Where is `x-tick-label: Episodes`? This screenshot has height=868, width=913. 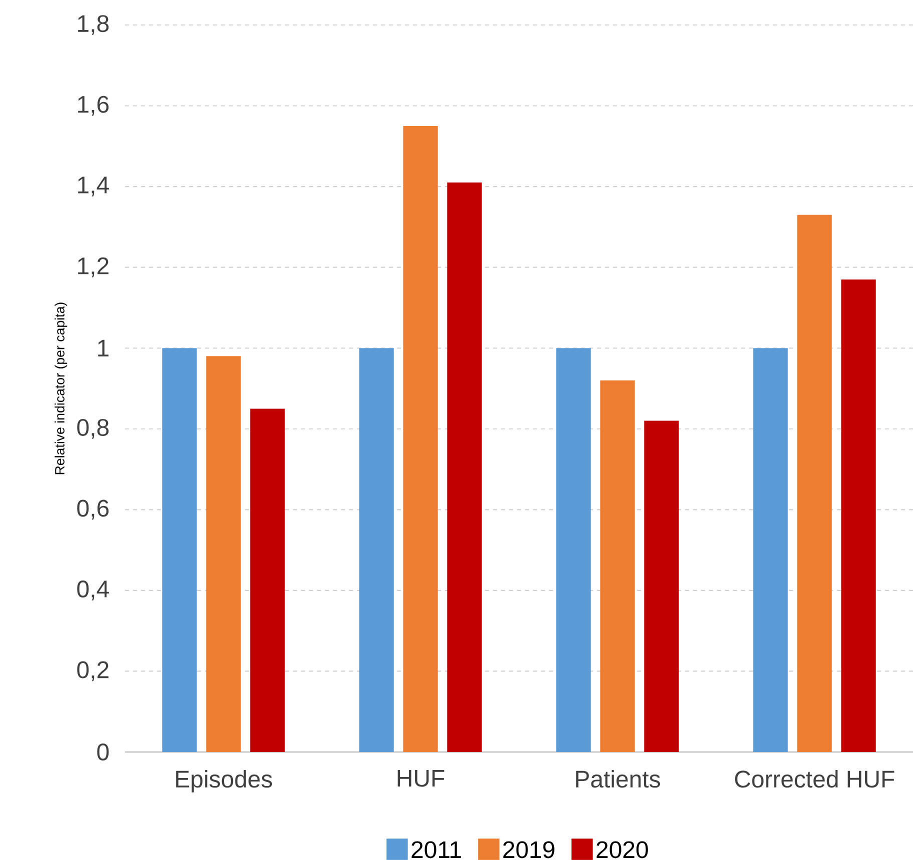
x-tick-label: Episodes is located at coordinates (224, 781).